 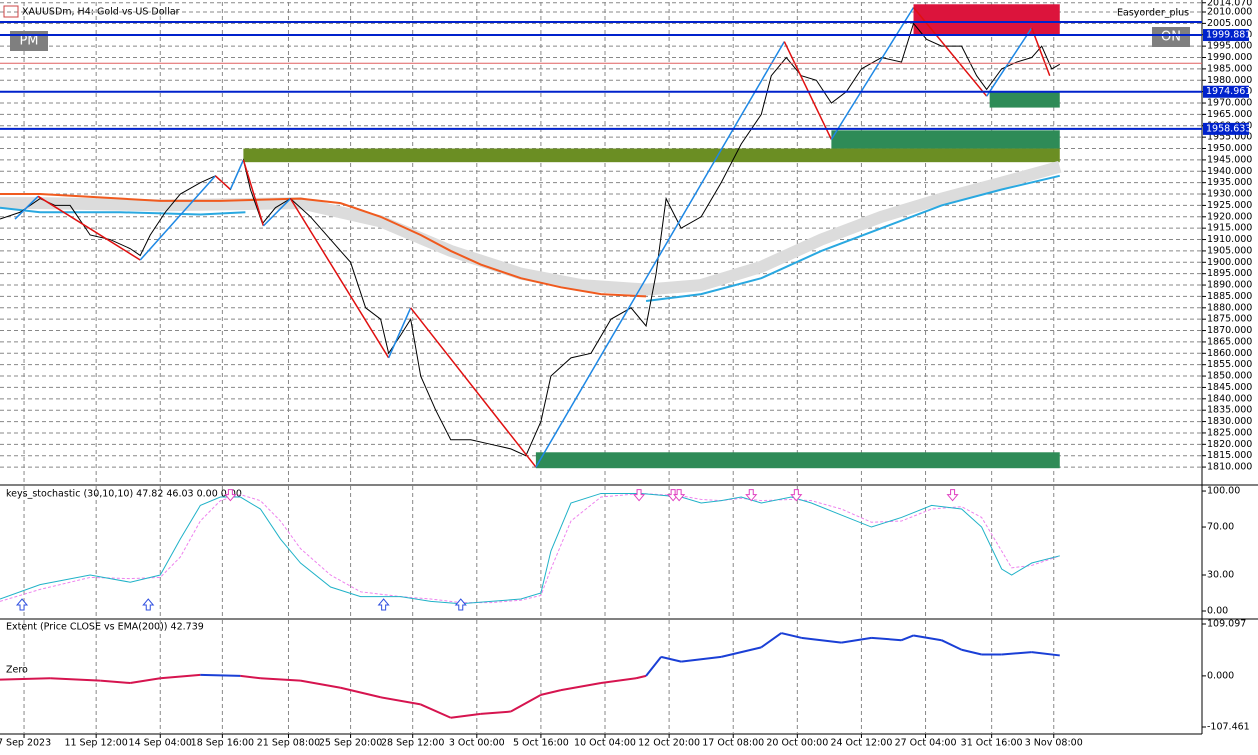 I want to click on y-tick-label: 1915.000, so click(x=1229, y=228).